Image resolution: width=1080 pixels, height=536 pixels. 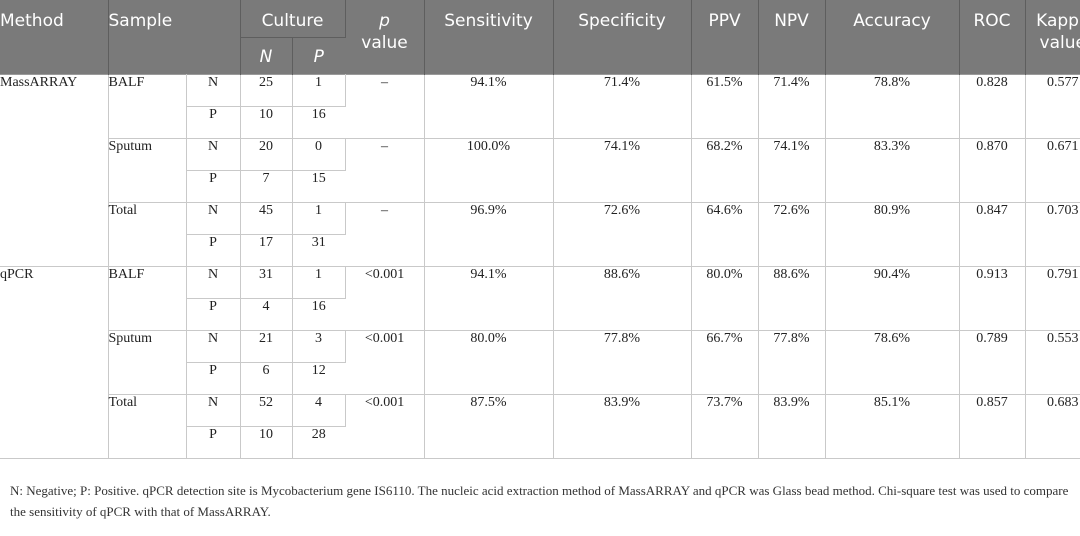 I want to click on culture-n-cell: 25, so click(x=266, y=90).